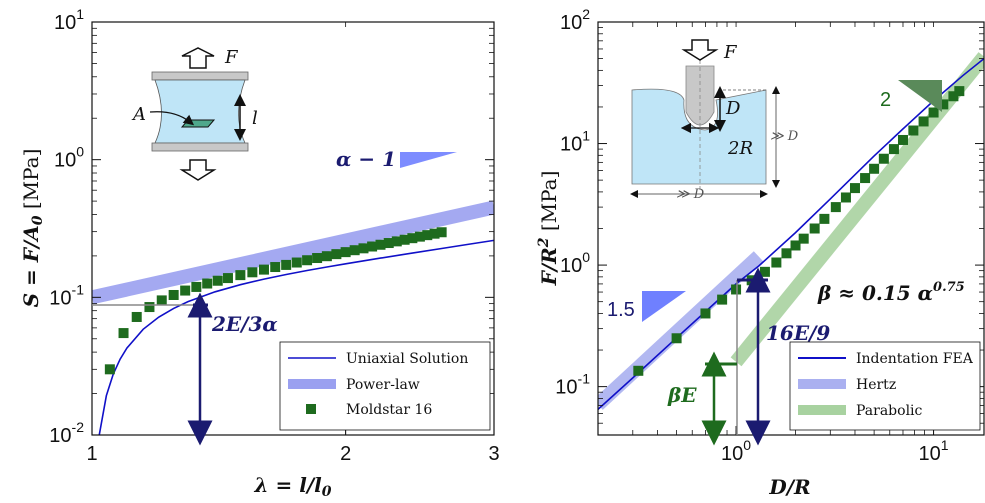 The image size is (985, 503). Describe the element at coordinates (428, 160) in the screenshot. I see `left-slope-triangle` at that location.